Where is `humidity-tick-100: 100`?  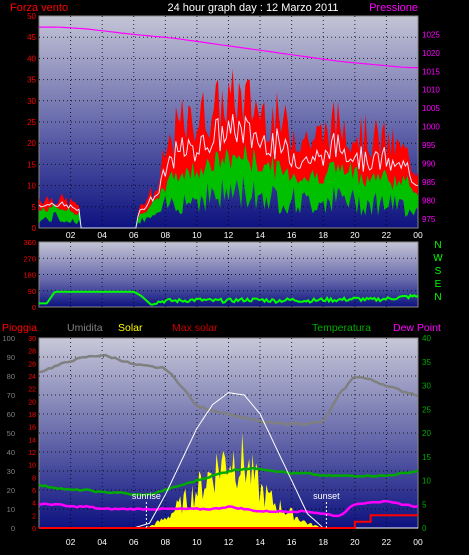 humidity-tick-100: 100 is located at coordinates (8, 338).